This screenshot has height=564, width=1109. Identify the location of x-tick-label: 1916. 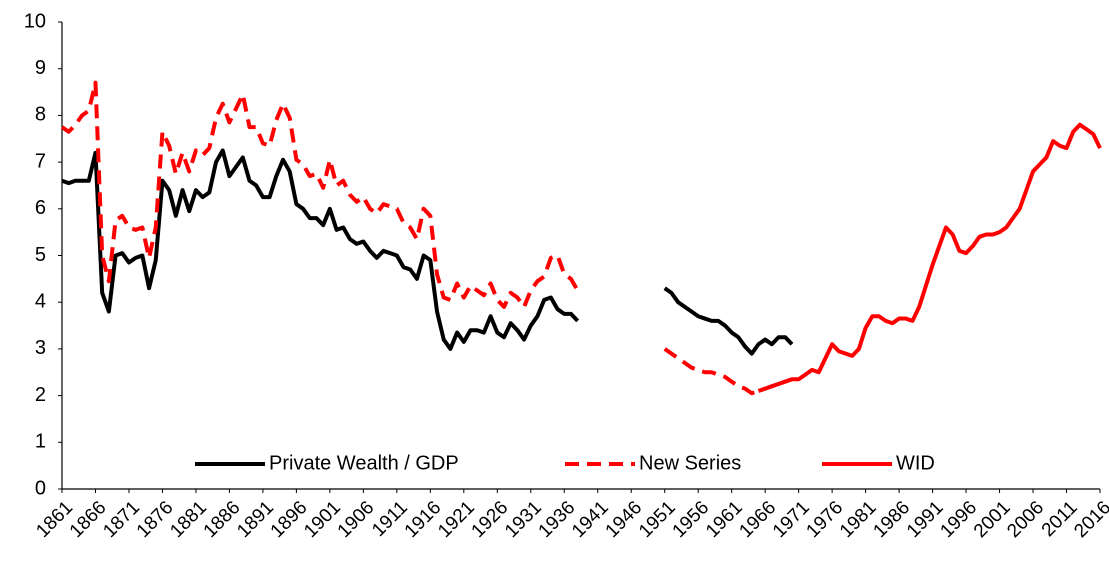
(423, 519).